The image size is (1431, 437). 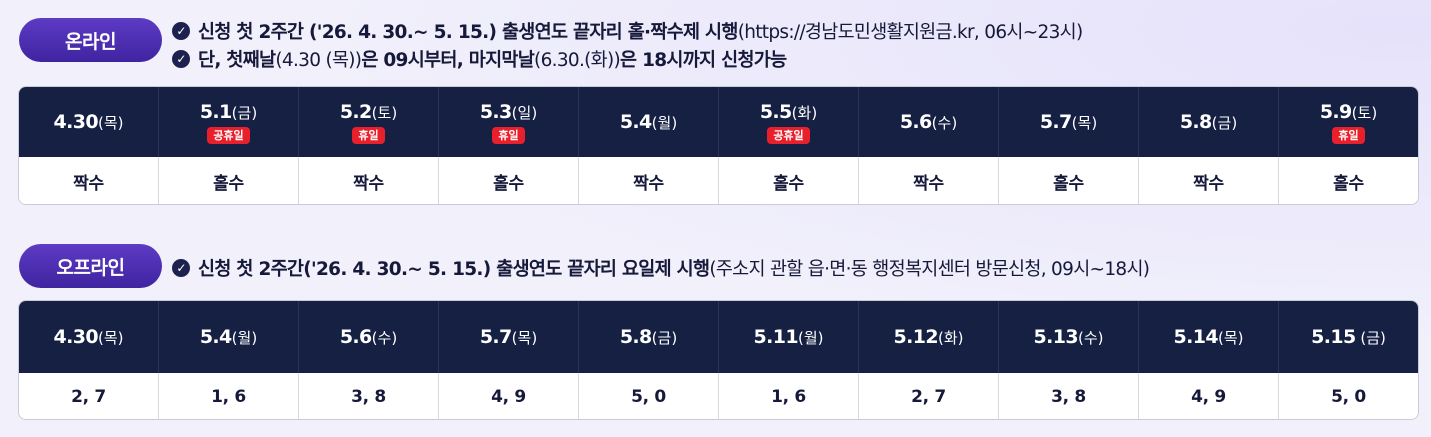 I want to click on online-date-cell: 4.30(목), so click(x=89, y=122).